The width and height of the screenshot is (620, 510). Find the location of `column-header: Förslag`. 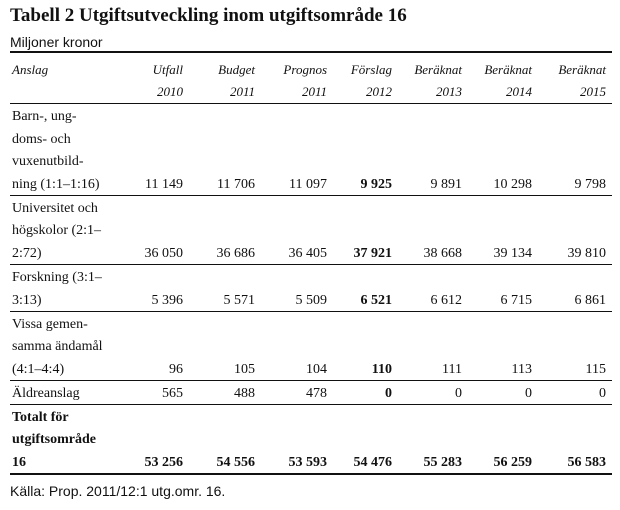

column-header: Förslag is located at coordinates (371, 69).